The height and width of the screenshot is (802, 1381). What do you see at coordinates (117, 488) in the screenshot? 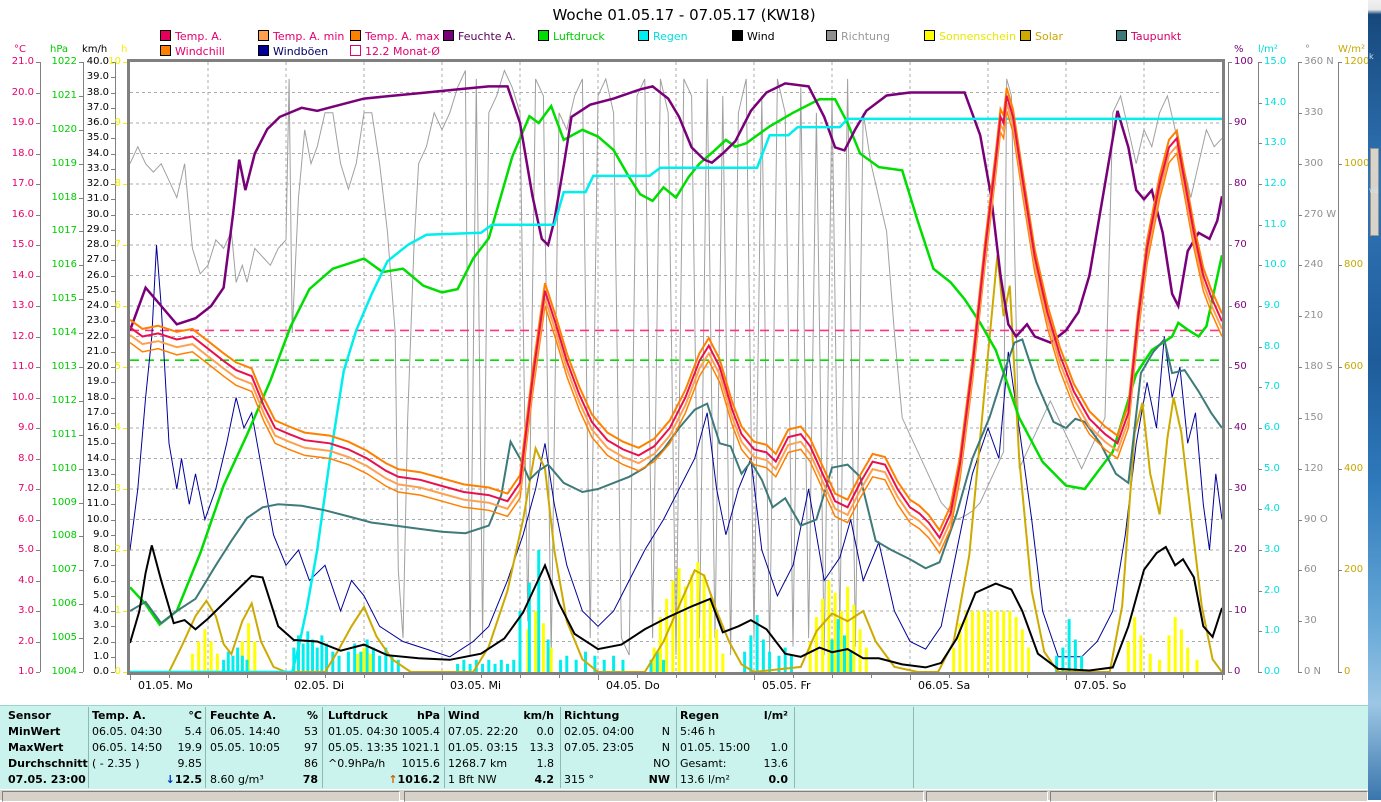
I see `axis-tick-label-sun: 3` at bounding box center [117, 488].